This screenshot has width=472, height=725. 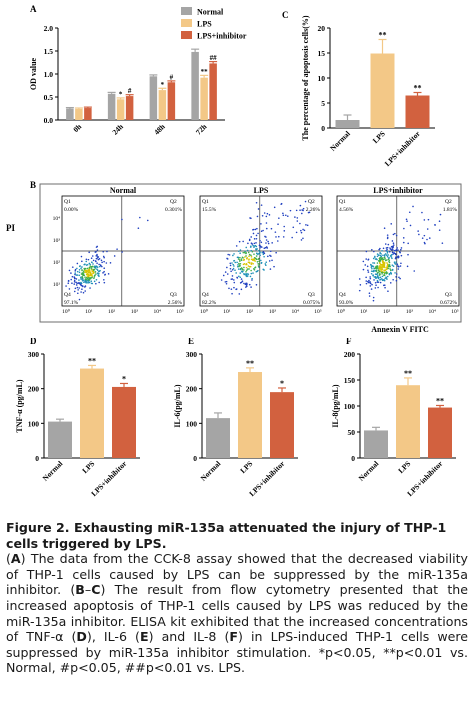 What do you see at coordinates (318, 312) in the screenshot?
I see `x-tick-label: 10⁵` at bounding box center [318, 312].